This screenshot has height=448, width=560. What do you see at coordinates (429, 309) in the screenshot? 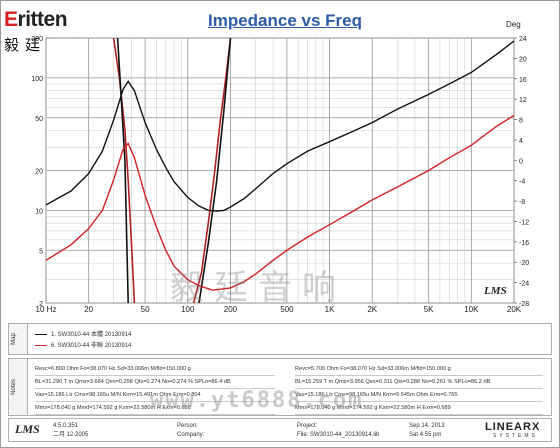
I see `x-tick-label: 5K` at bounding box center [429, 309].